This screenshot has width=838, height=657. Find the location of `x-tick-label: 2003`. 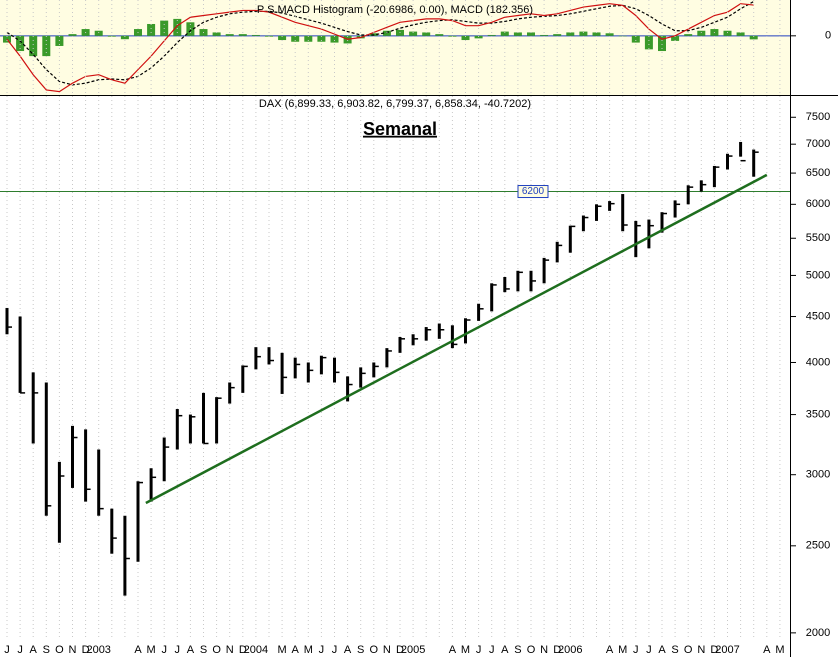

x-tick-label: 2003 is located at coordinates (98, 650).